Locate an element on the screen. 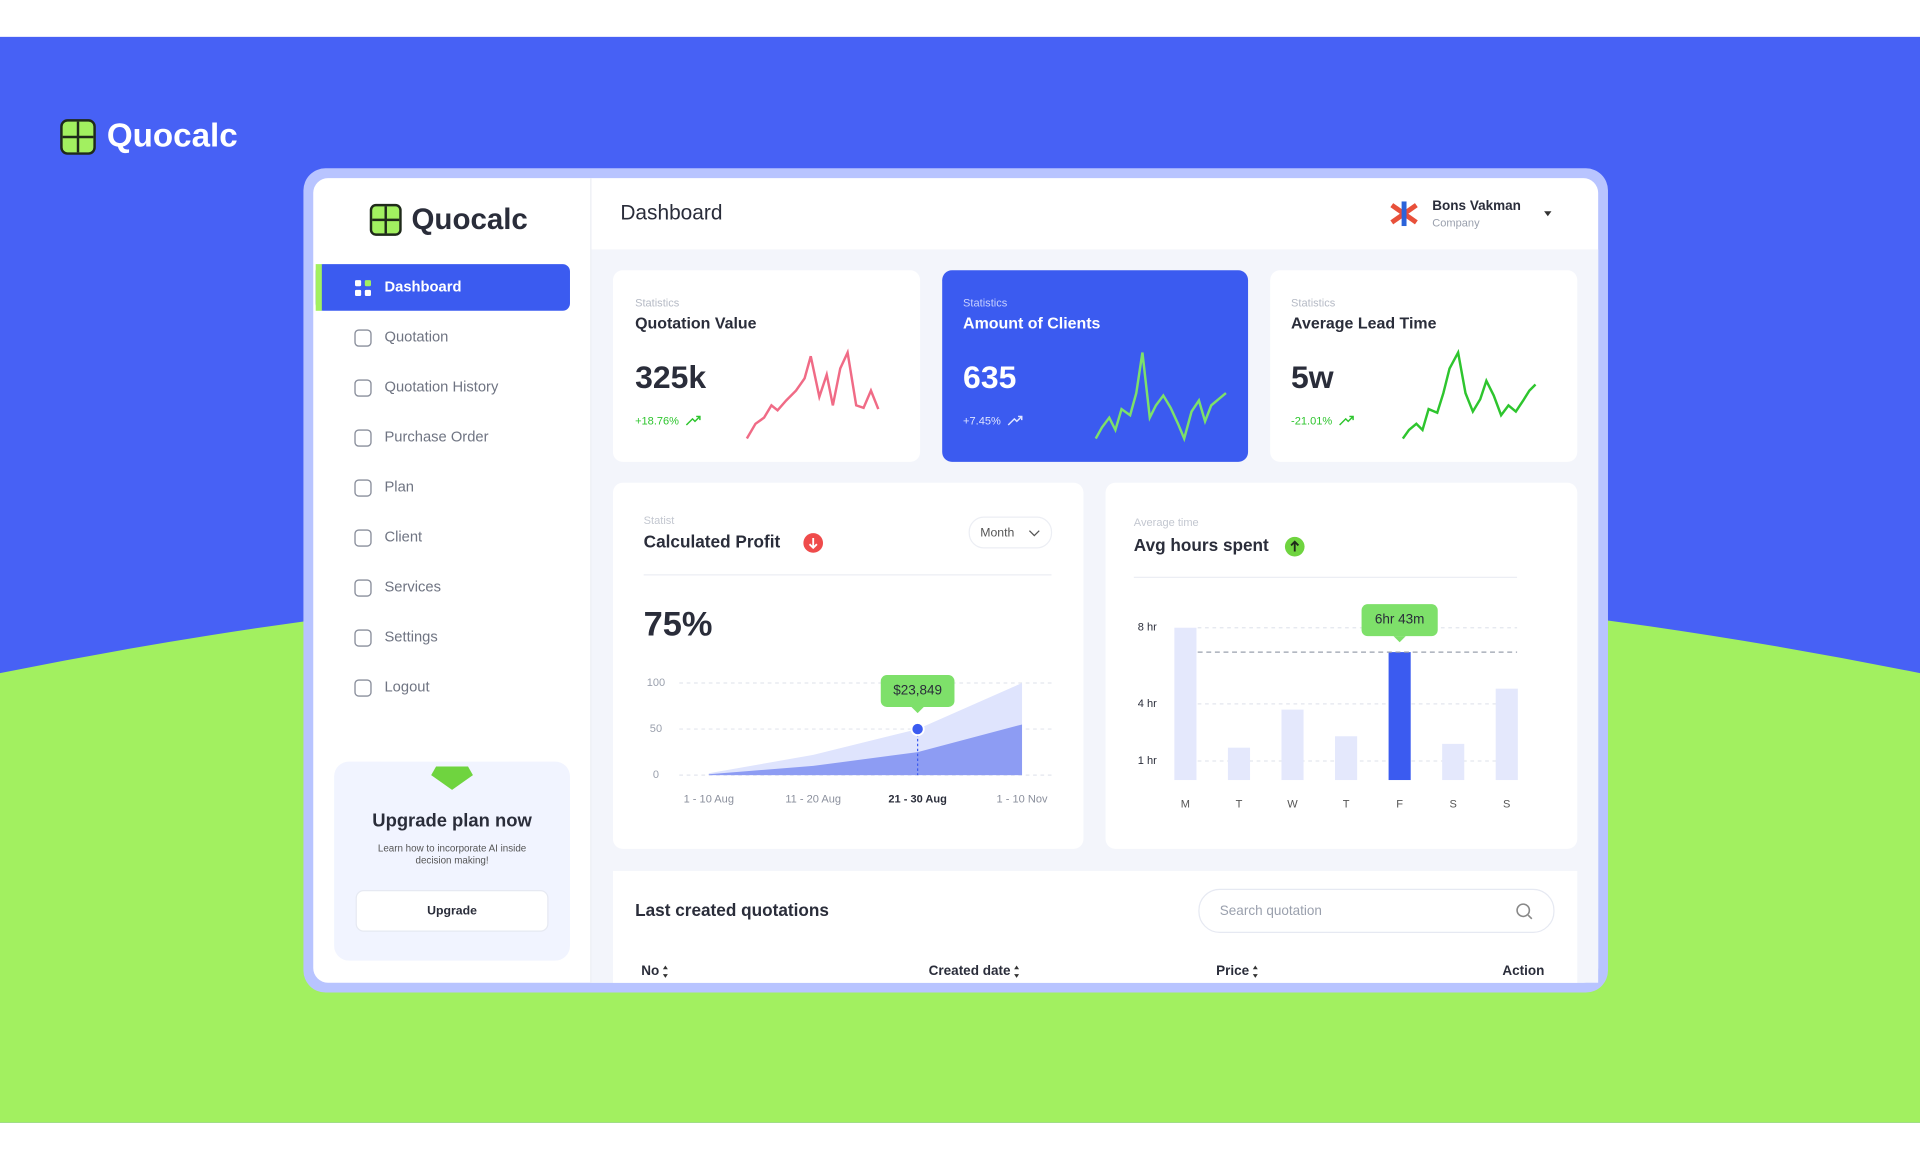 Image resolution: width=1920 pixels, height=1167 pixels. upgrade-button is located at coordinates (452, 910).